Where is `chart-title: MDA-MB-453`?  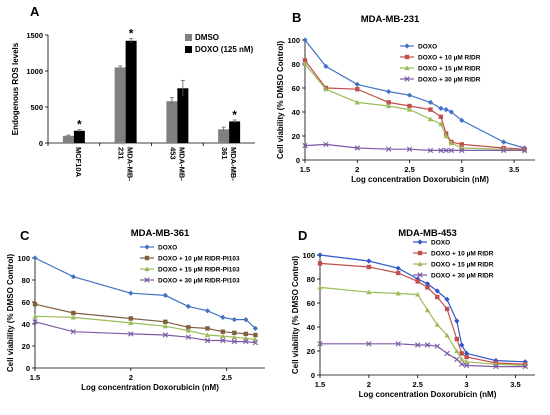
chart-title: MDA-MB-453 is located at coordinates (427, 233).